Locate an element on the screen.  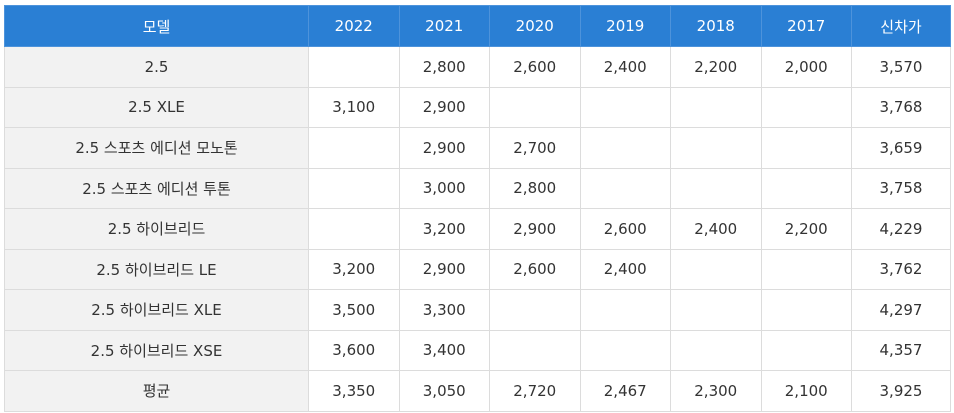
average-cell: 2,100 is located at coordinates (806, 391).